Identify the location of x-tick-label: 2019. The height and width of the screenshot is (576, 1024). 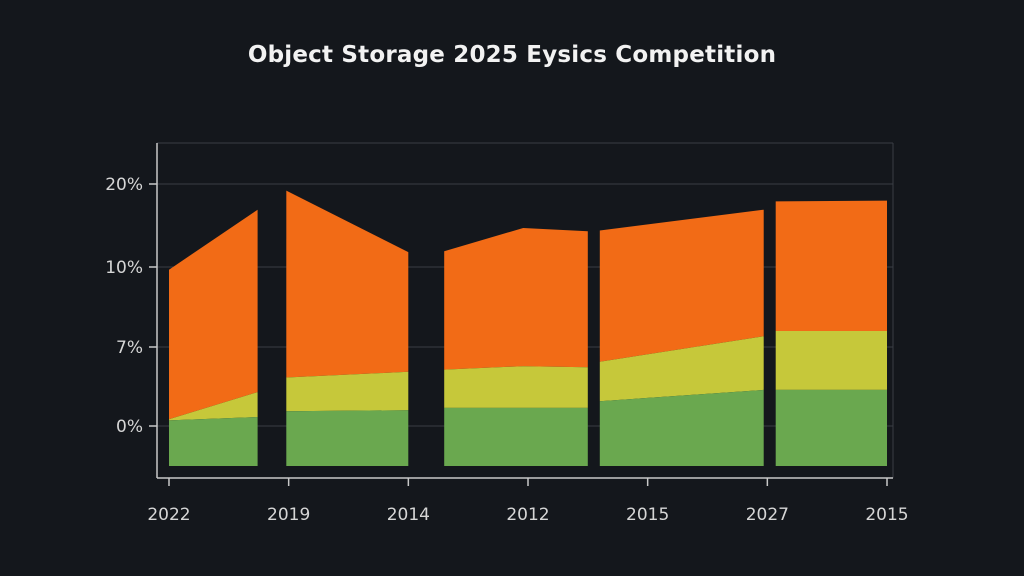
(288, 515).